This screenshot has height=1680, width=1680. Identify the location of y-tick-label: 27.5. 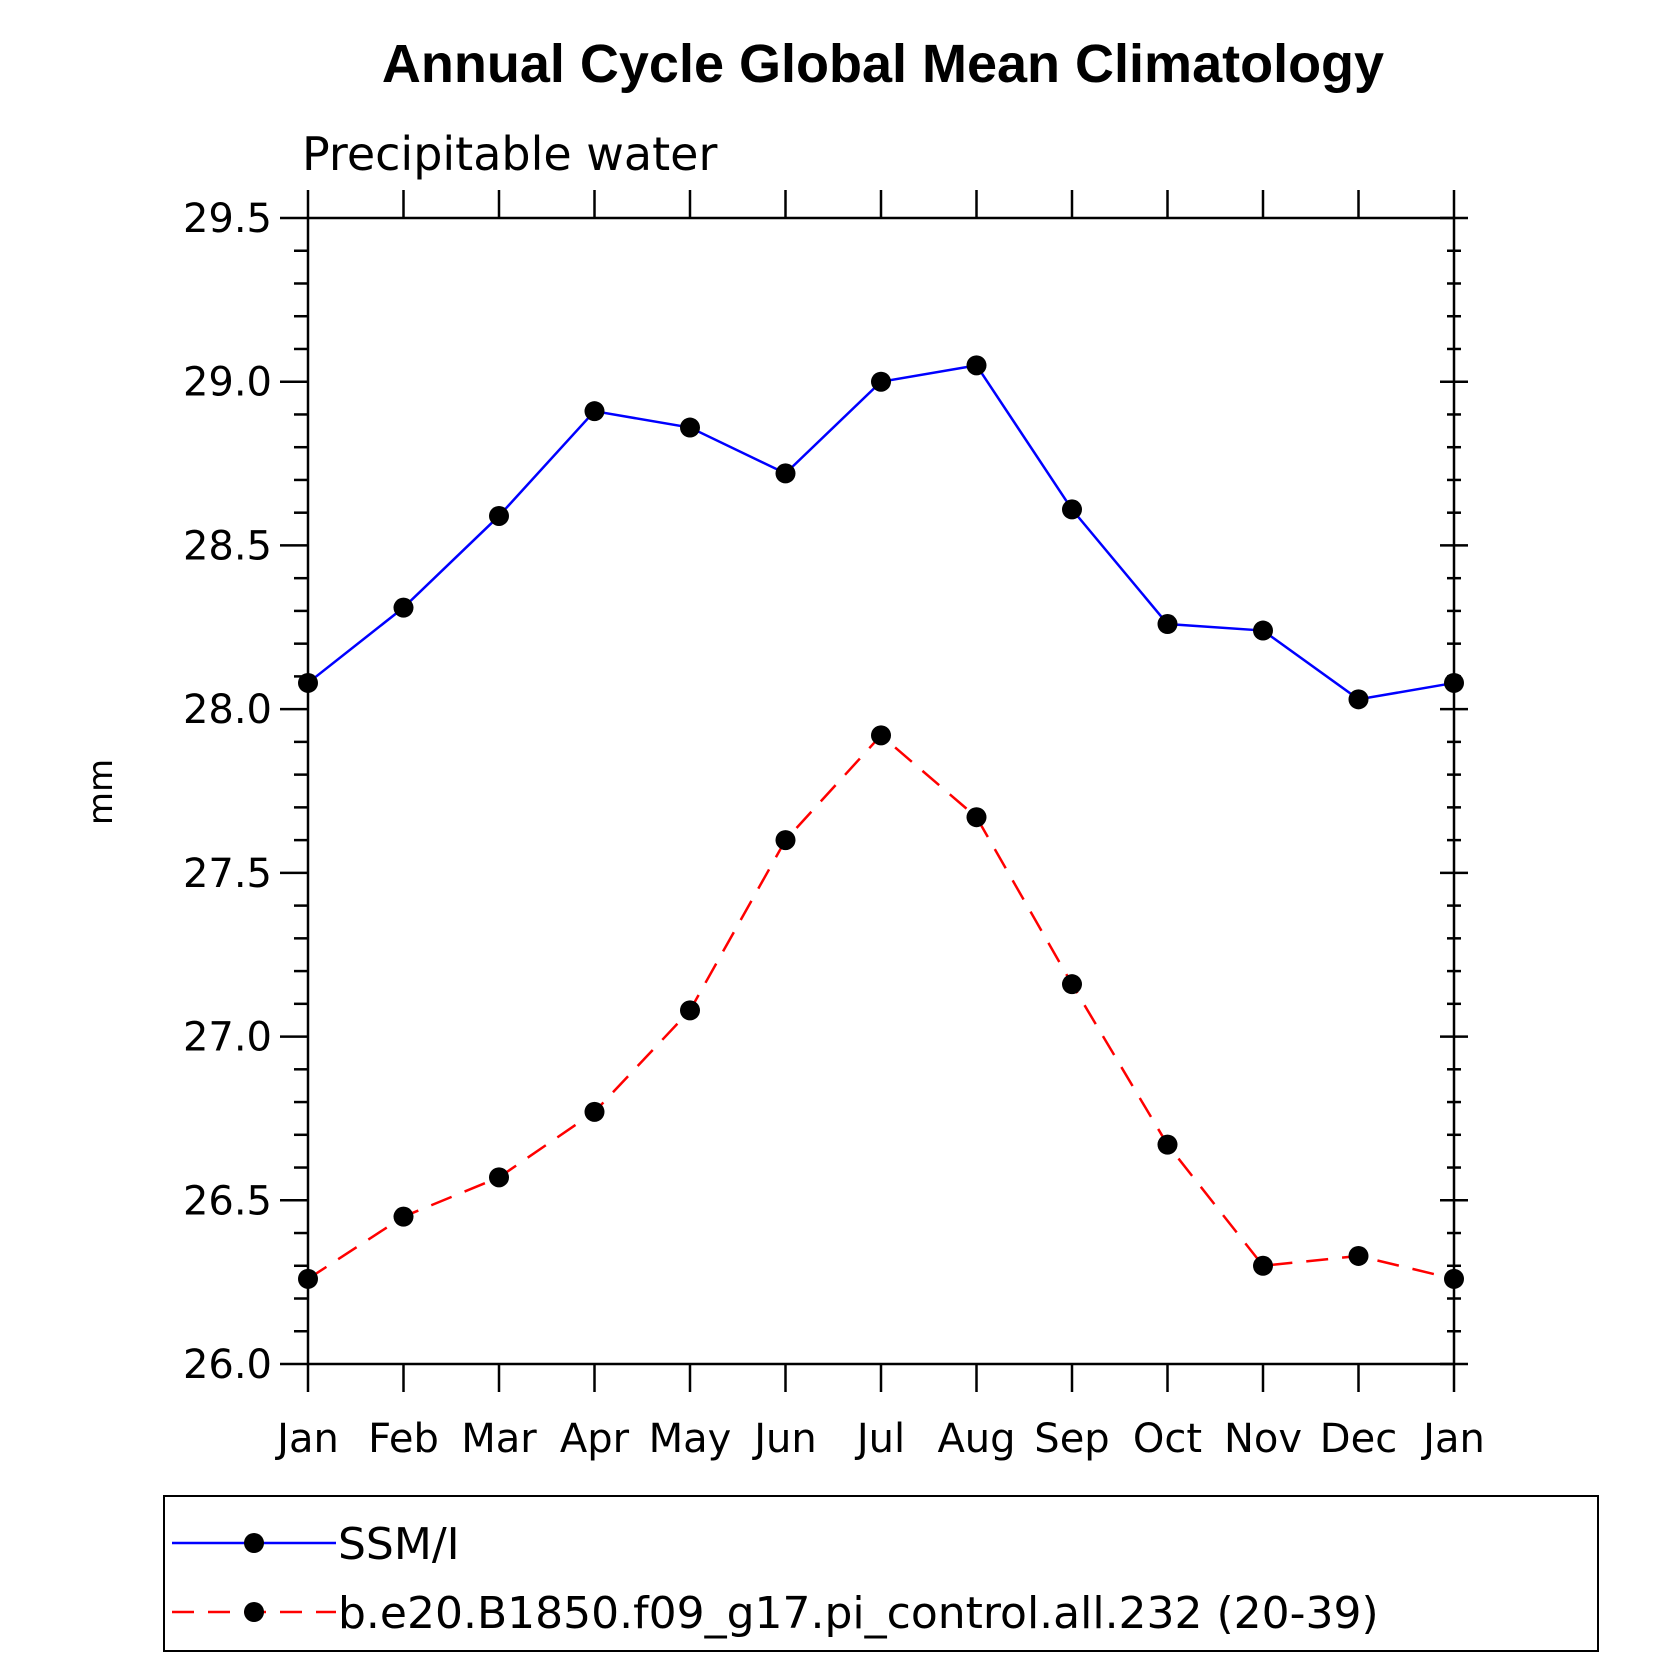
(227, 874).